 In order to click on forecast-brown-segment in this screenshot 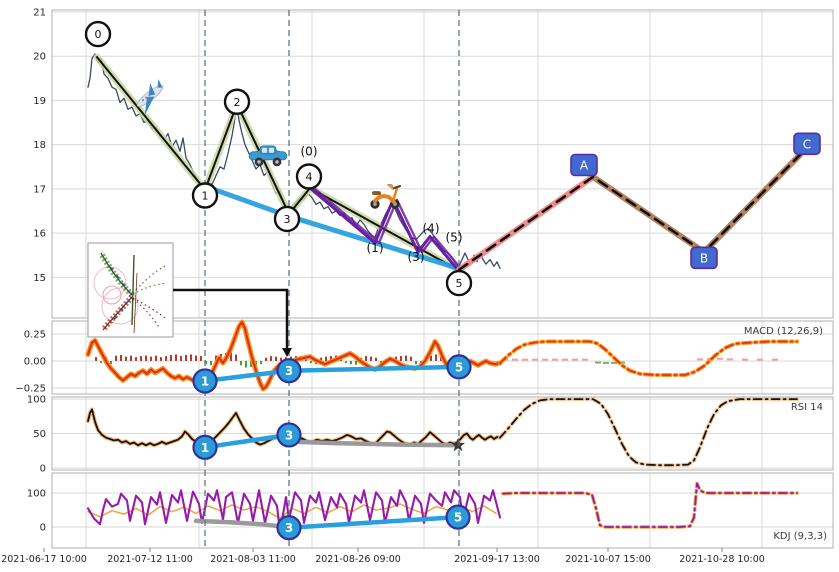, I will do `click(696, 203)`.